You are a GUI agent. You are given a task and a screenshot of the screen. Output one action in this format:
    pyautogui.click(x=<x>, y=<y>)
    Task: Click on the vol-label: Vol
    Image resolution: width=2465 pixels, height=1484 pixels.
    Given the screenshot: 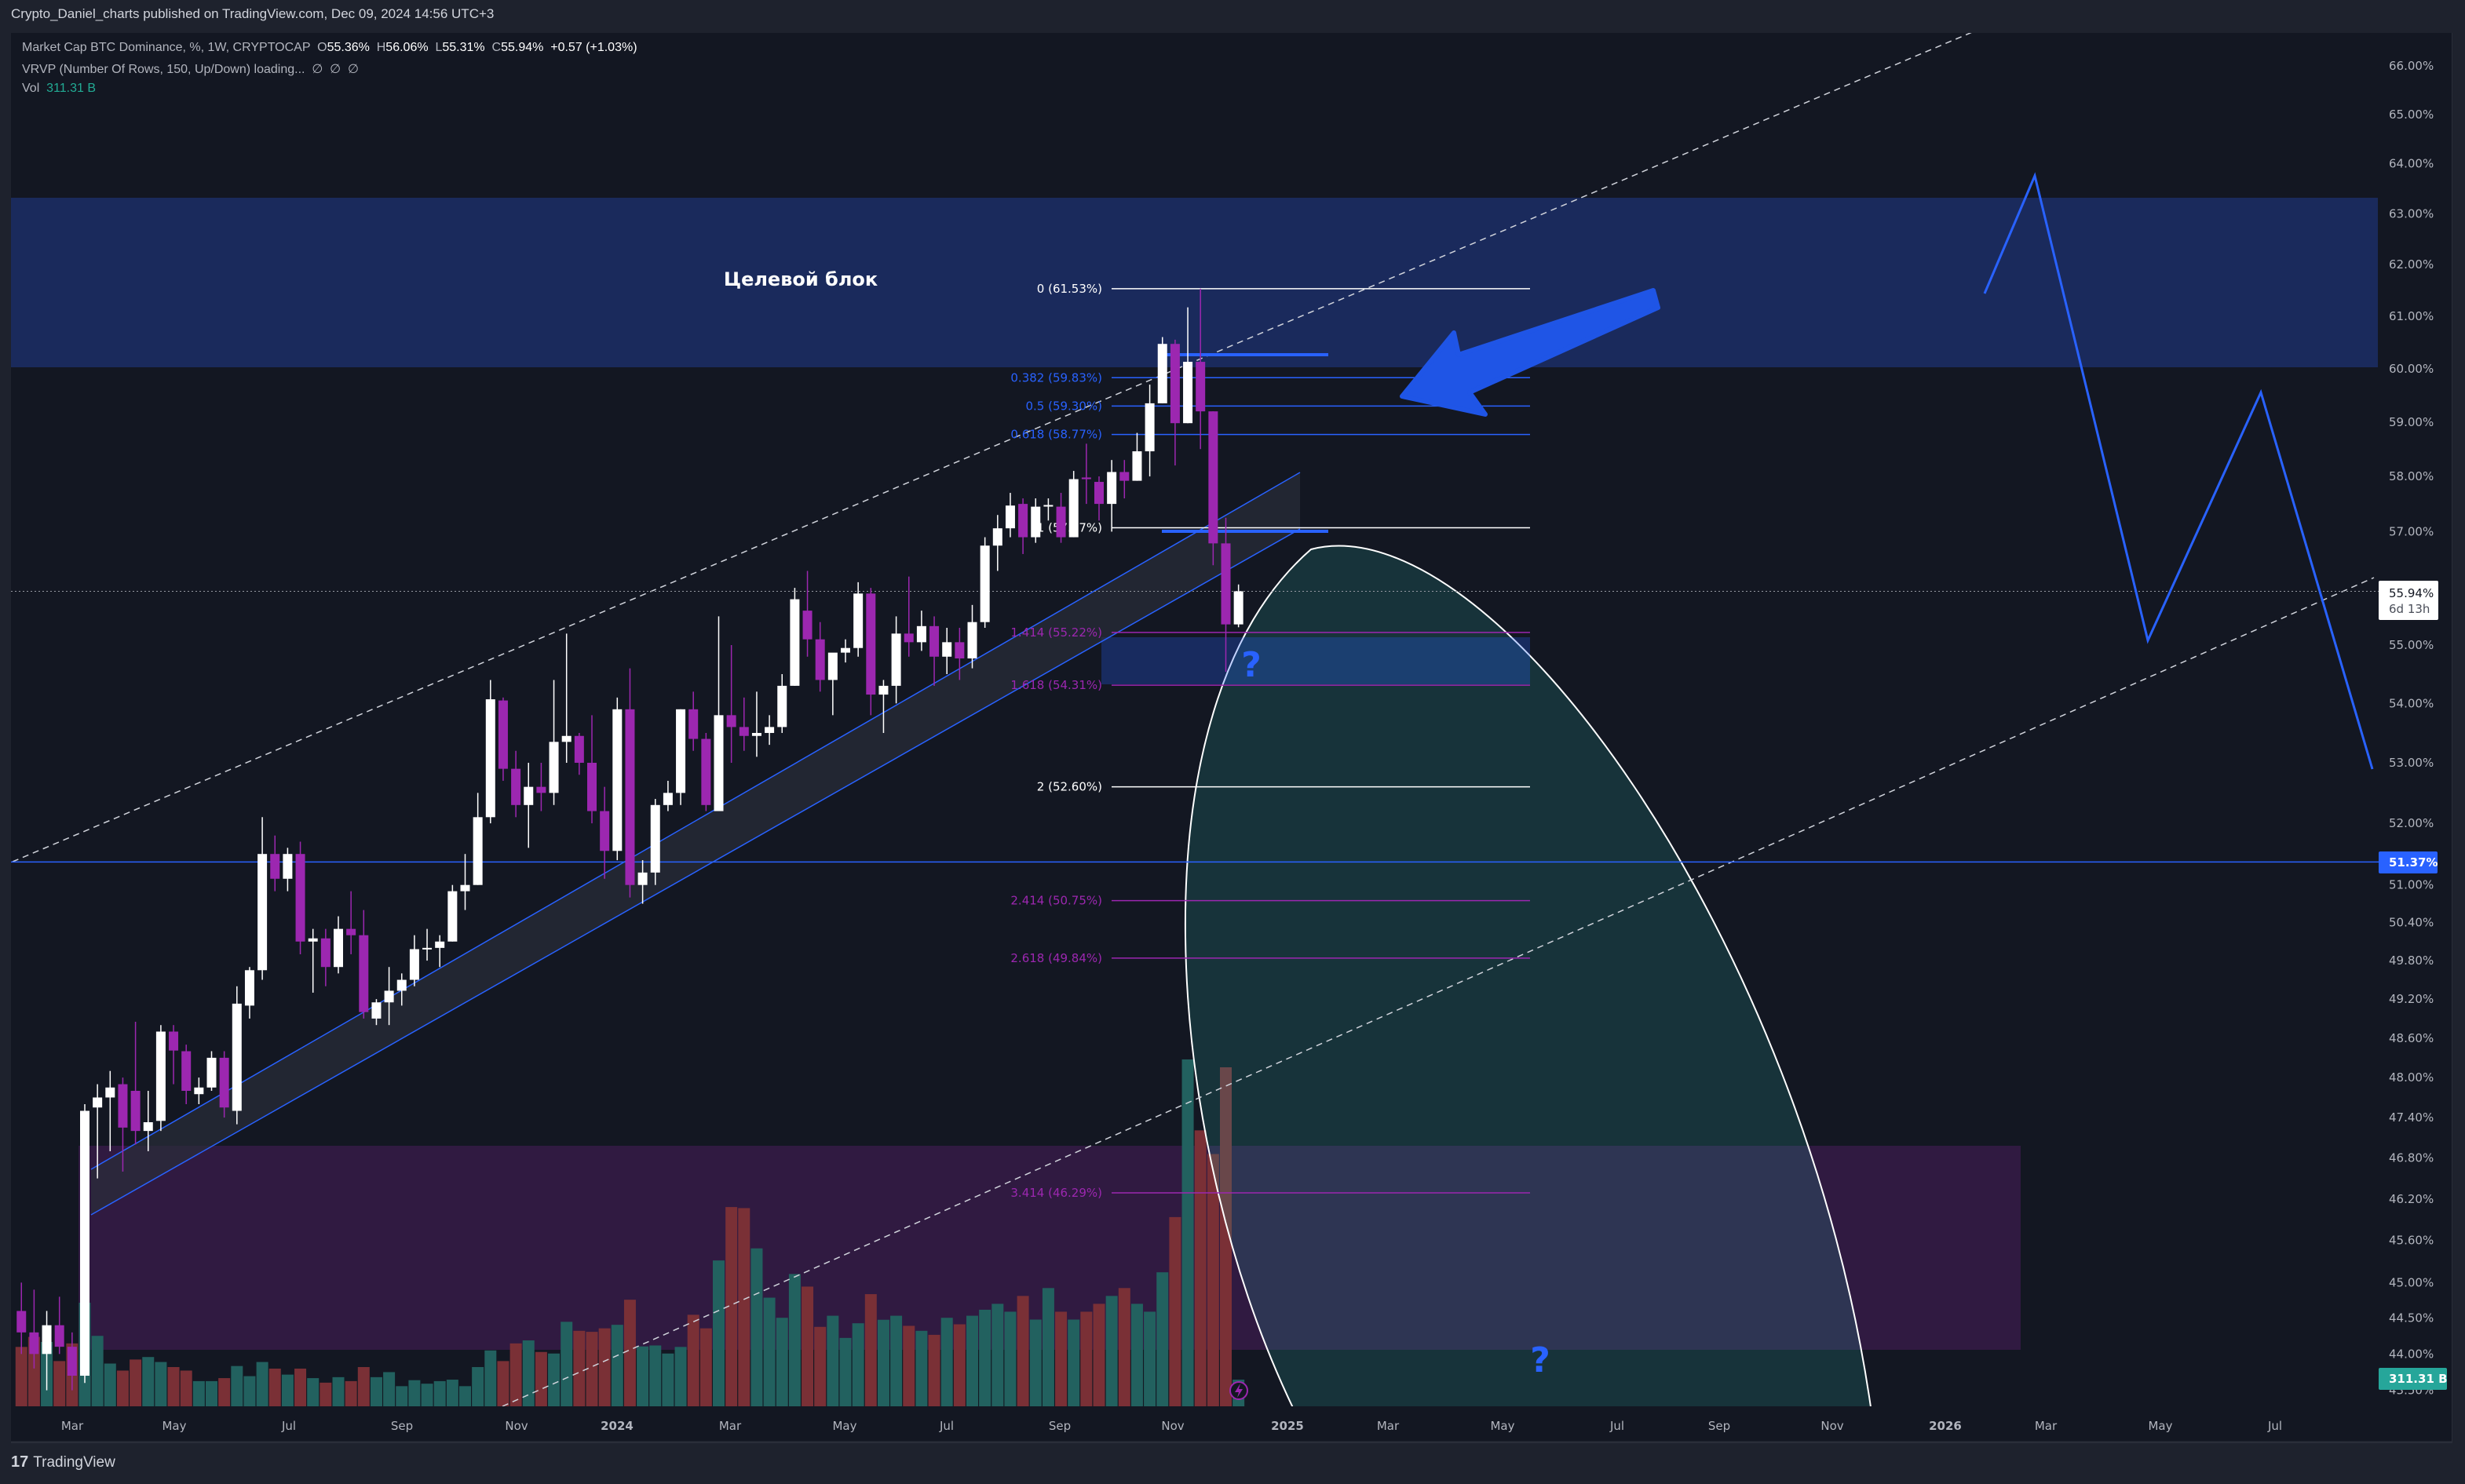 What is the action you would take?
    pyautogui.click(x=31, y=88)
    